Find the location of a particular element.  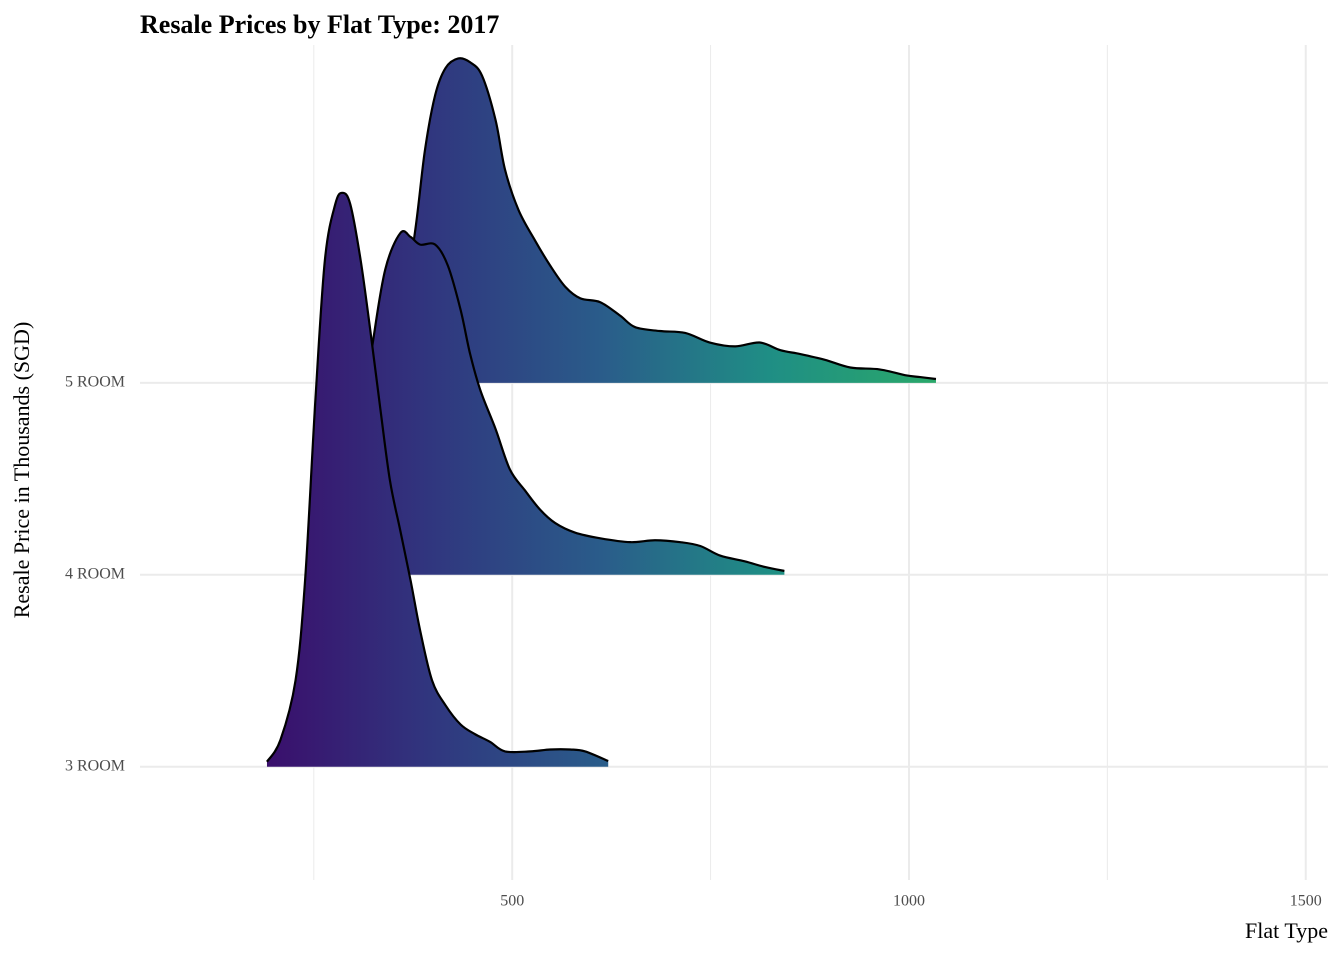

x-tick-label: 1000 is located at coordinates (909, 901).